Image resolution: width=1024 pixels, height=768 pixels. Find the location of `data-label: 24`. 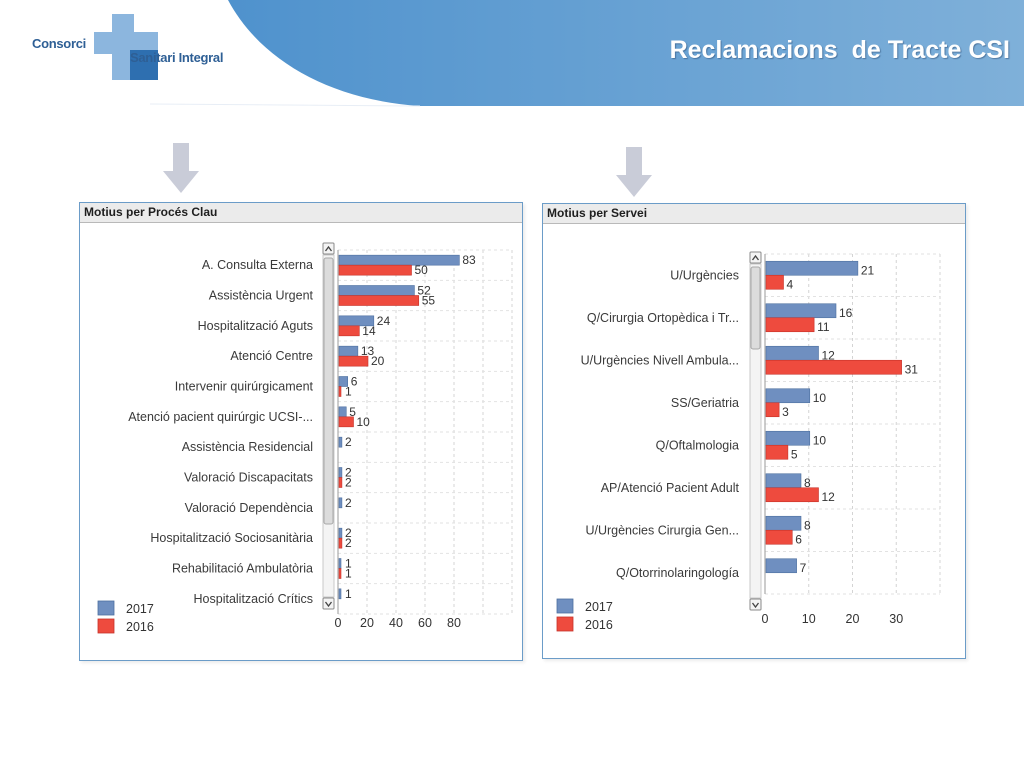

data-label: 24 is located at coordinates (384, 321).